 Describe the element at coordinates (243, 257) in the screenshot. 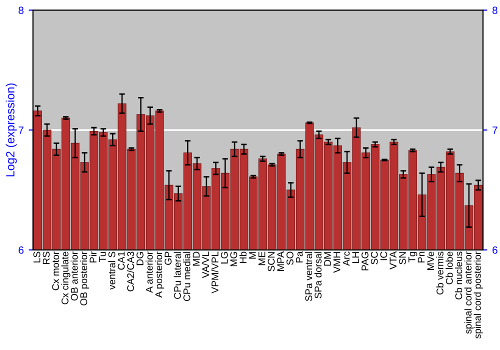

I see `x-tick-label: Hb` at that location.